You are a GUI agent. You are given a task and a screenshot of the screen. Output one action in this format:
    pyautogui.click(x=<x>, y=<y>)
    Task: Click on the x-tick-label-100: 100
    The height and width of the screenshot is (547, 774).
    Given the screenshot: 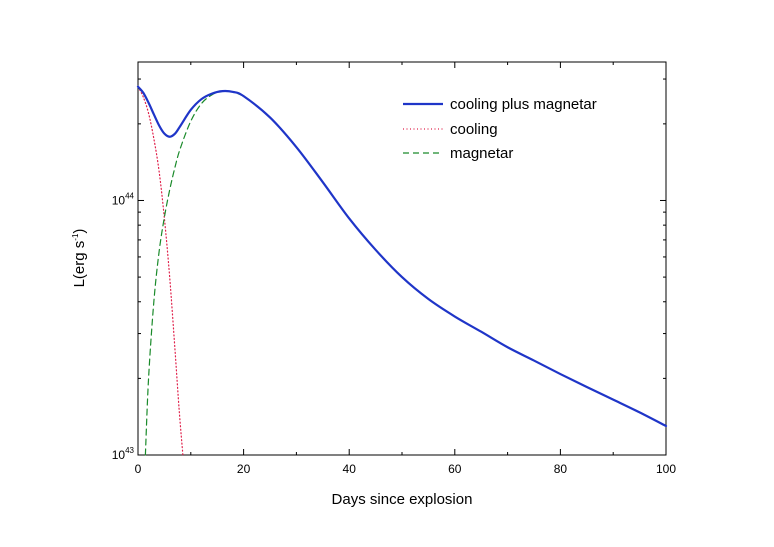 What is the action you would take?
    pyautogui.click(x=666, y=469)
    